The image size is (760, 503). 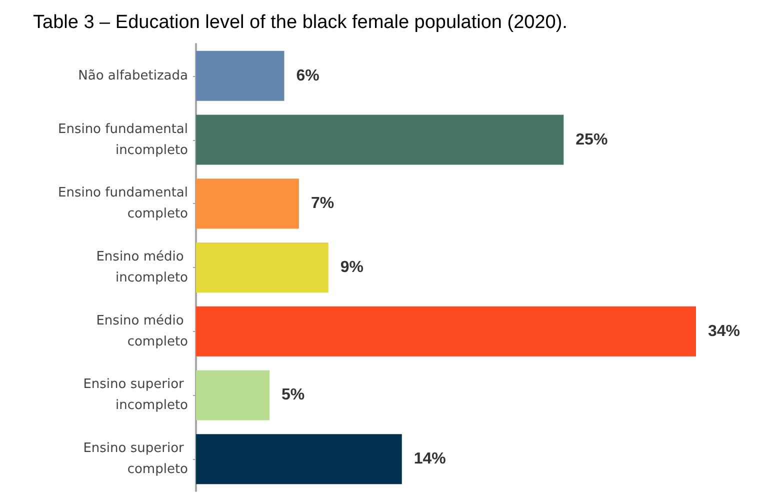 I want to click on data-label: 34%, so click(x=724, y=331).